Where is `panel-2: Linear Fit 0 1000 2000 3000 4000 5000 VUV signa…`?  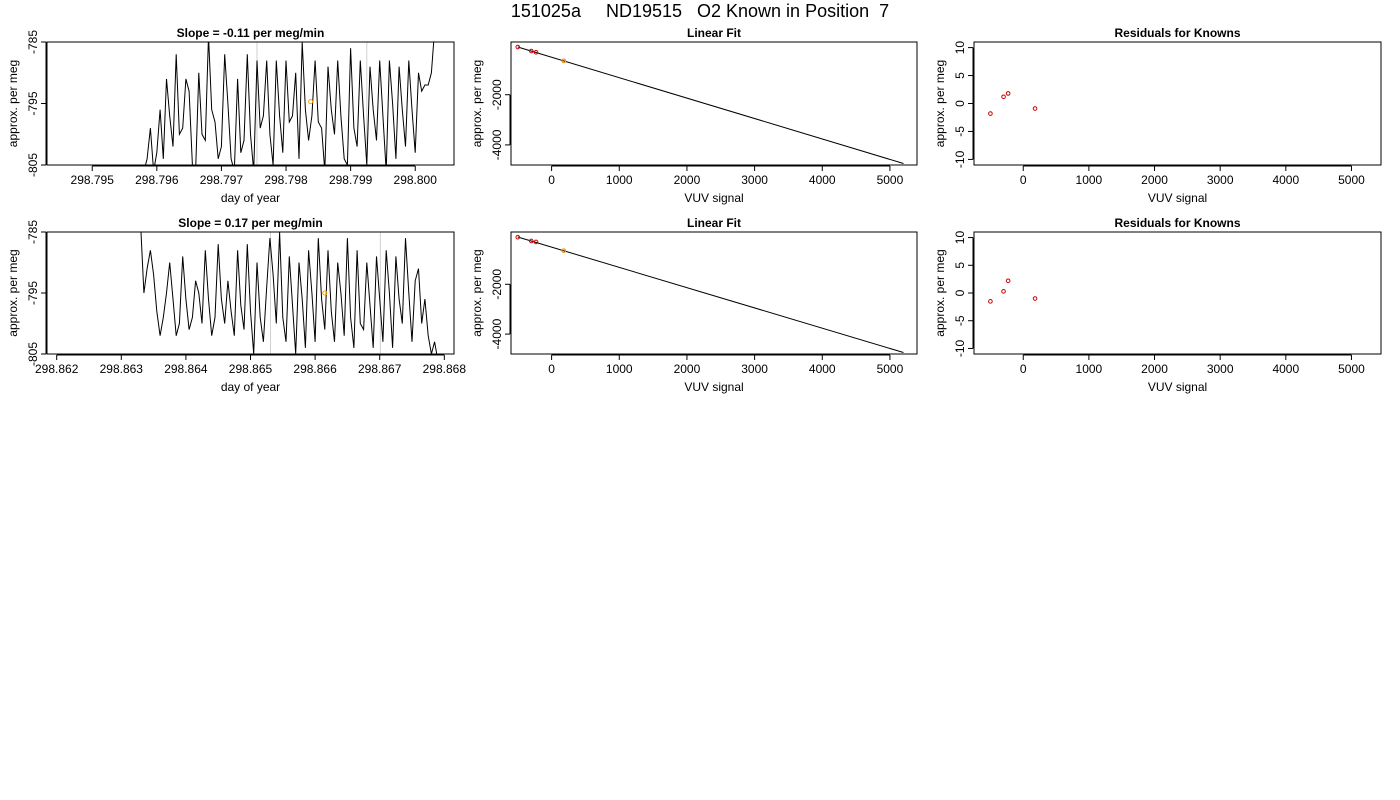 panel-2: Linear Fit 0 1000 2000 3000 4000 5000 VUV signa… is located at coordinates (694, 115).